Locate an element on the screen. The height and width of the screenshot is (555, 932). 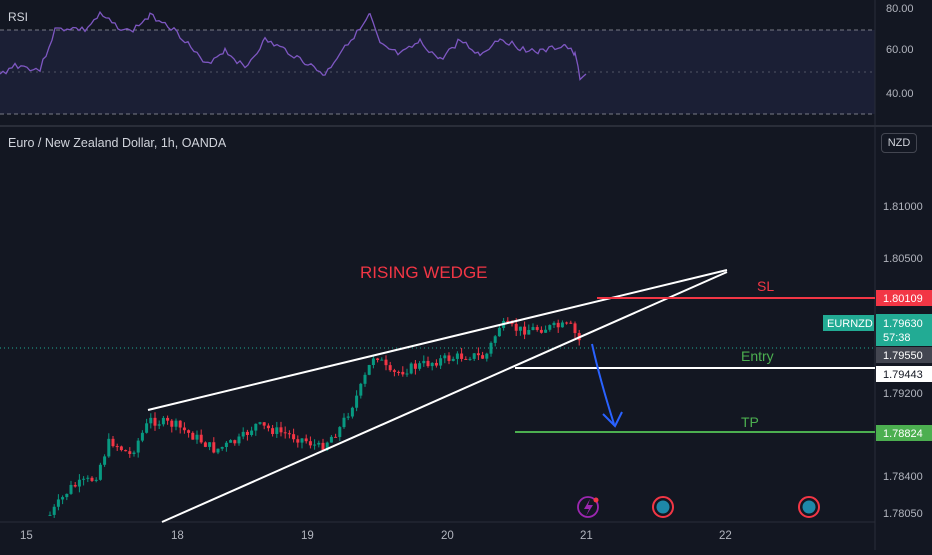
current-price-tag is located at coordinates (904, 355).